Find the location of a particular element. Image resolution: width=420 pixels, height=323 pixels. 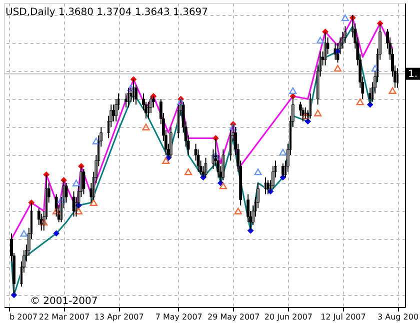

x-tick-label: 7 May 2007 is located at coordinates (178, 317).